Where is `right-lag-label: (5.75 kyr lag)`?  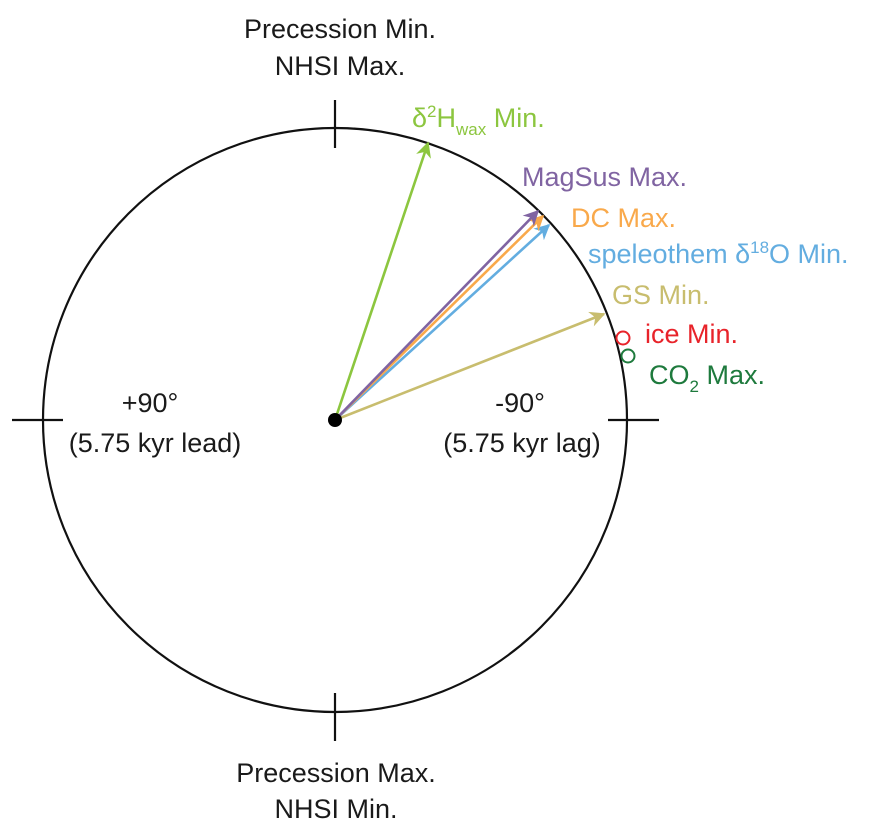
right-lag-label: (5.75 kyr lag) is located at coordinates (522, 443).